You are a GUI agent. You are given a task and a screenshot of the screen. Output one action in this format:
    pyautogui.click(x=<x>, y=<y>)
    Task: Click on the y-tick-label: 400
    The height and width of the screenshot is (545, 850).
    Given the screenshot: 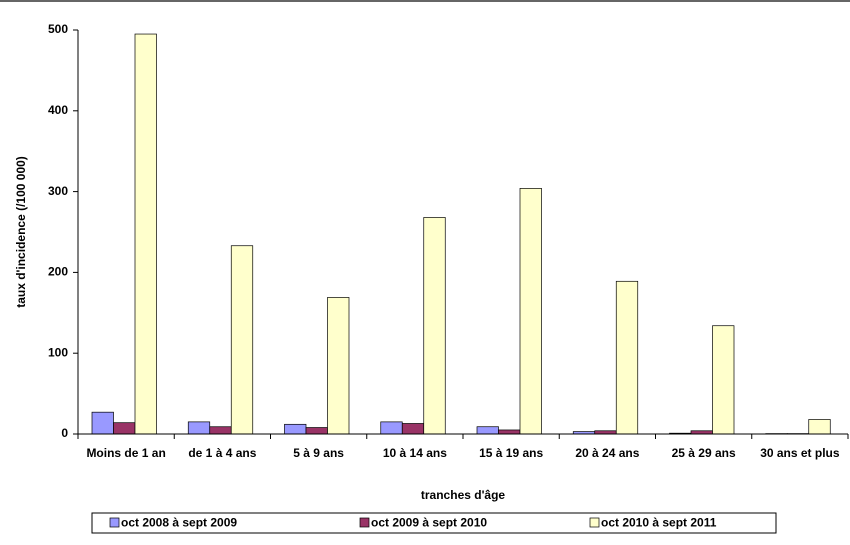 What is the action you would take?
    pyautogui.click(x=58, y=110)
    